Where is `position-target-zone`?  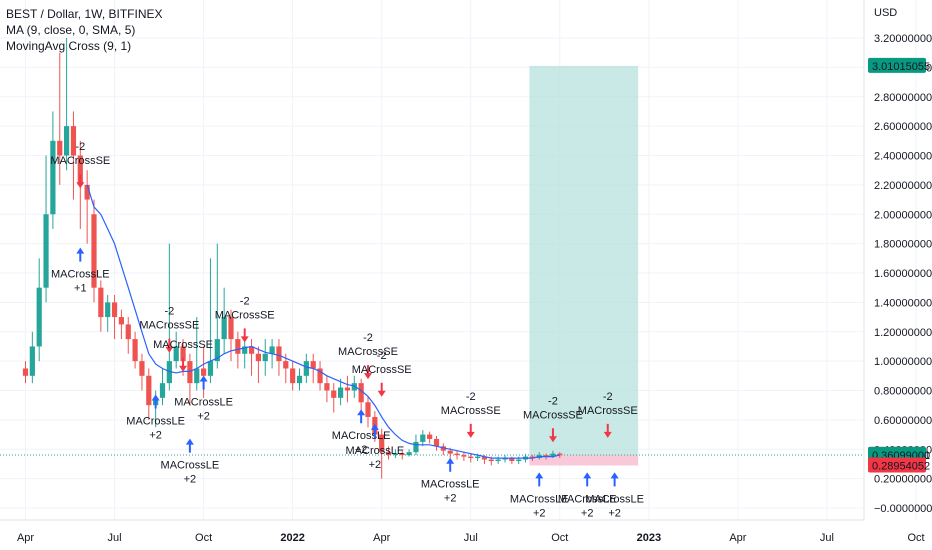 position-target-zone is located at coordinates (584, 260).